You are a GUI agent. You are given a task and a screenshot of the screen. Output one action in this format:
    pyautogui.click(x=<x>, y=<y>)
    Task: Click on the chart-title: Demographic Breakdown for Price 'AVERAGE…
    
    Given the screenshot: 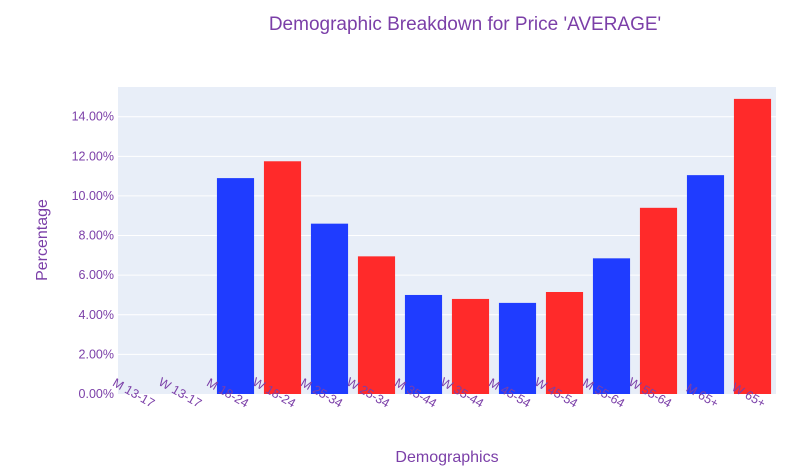 What is the action you would take?
    pyautogui.click(x=465, y=24)
    